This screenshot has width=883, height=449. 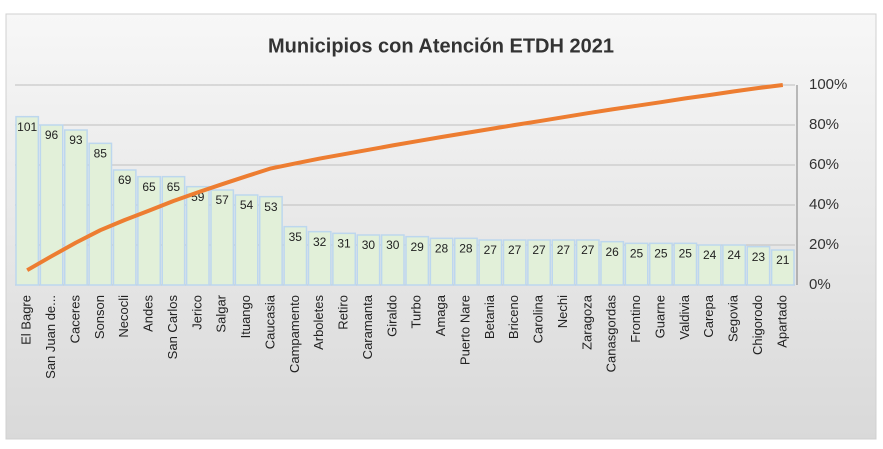 What do you see at coordinates (828, 84) in the screenshot?
I see `y2-tick-label: 100%` at bounding box center [828, 84].